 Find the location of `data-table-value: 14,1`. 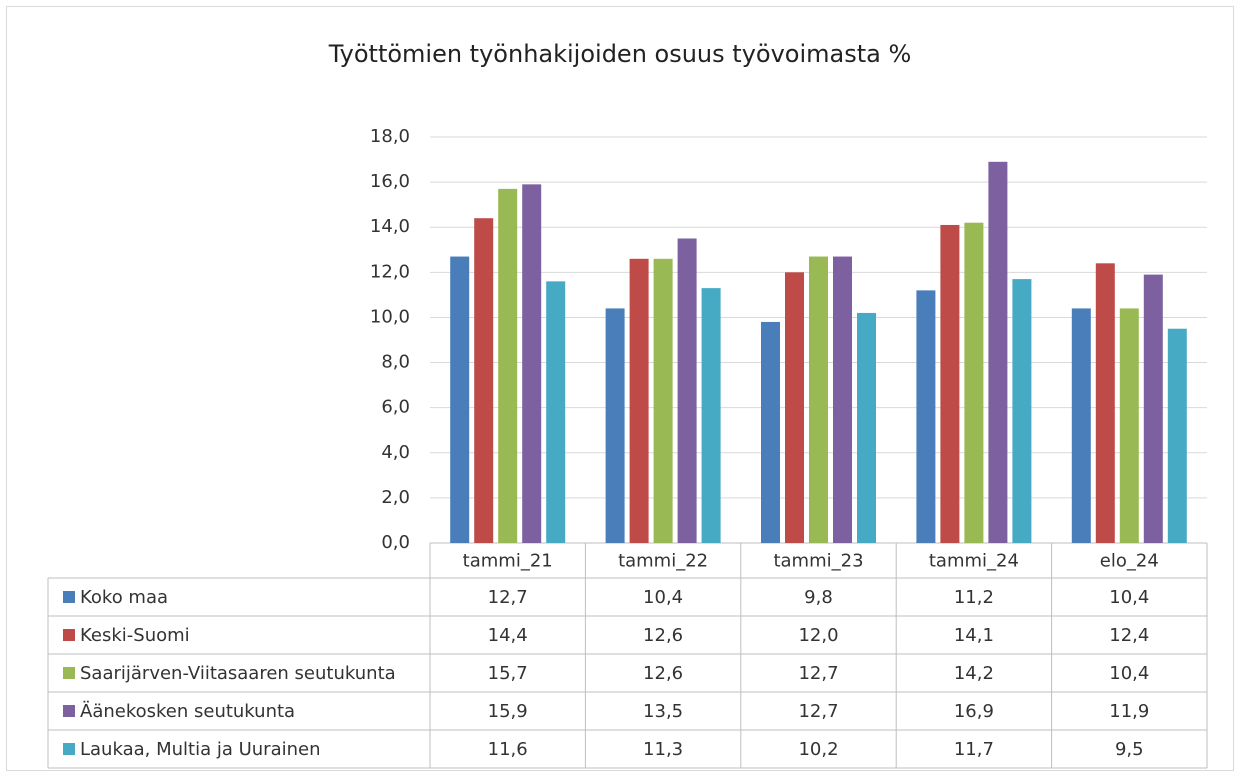

data-table-value: 14,1 is located at coordinates (974, 635).